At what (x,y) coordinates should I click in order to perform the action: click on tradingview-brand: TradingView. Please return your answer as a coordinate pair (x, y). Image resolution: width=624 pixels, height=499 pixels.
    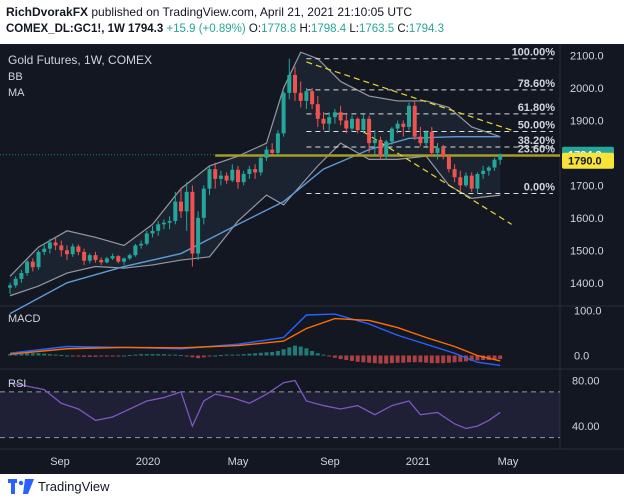
    Looking at the image, I should click on (74, 486).